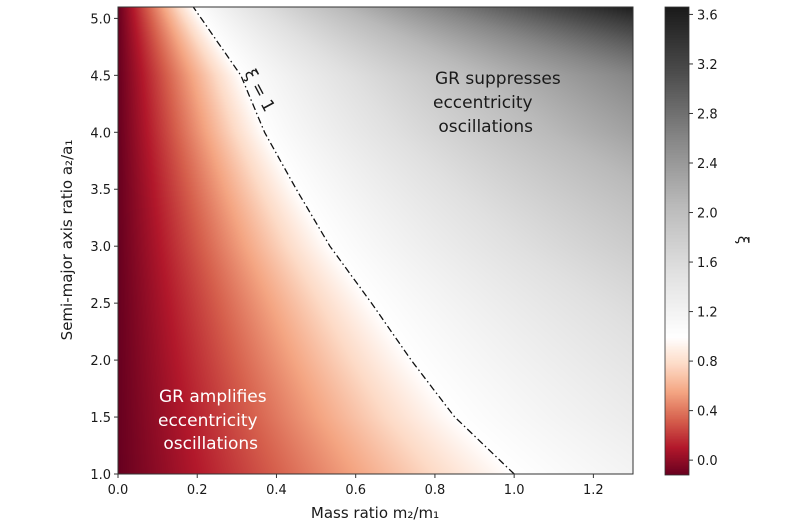 The height and width of the screenshot is (530, 800). What do you see at coordinates (100, 19) in the screenshot?
I see `y-tick-label: 5.0` at bounding box center [100, 19].